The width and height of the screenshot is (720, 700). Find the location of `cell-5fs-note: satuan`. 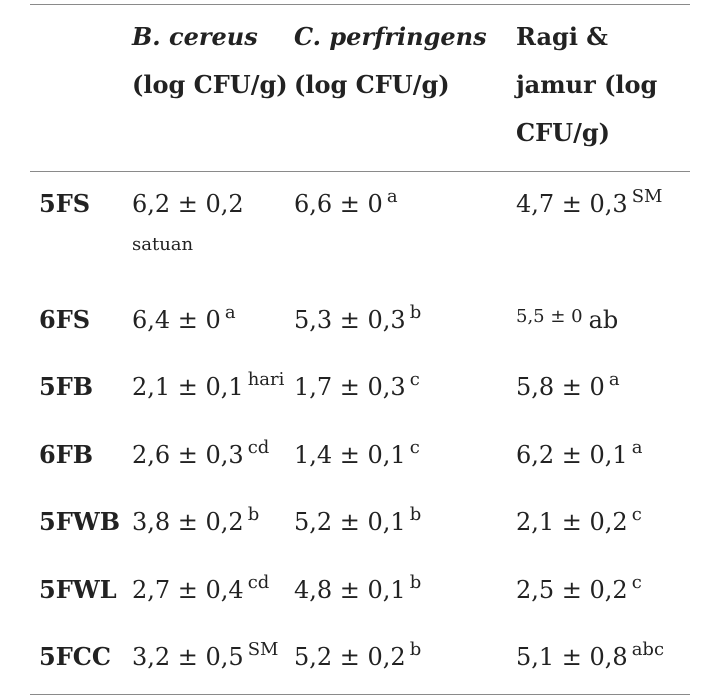

cell-5fs-note: satuan is located at coordinates (163, 244).